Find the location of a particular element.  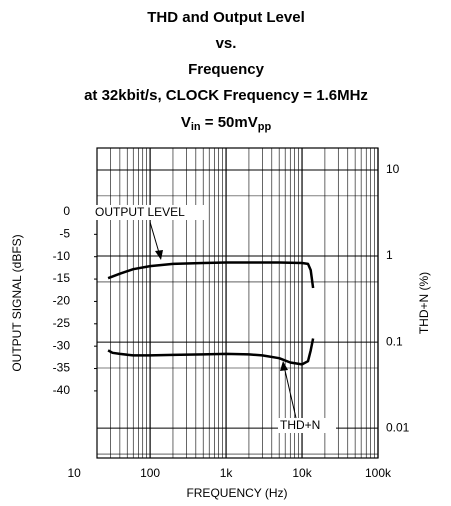

y2-tick-label: 0.01 is located at coordinates (398, 427).